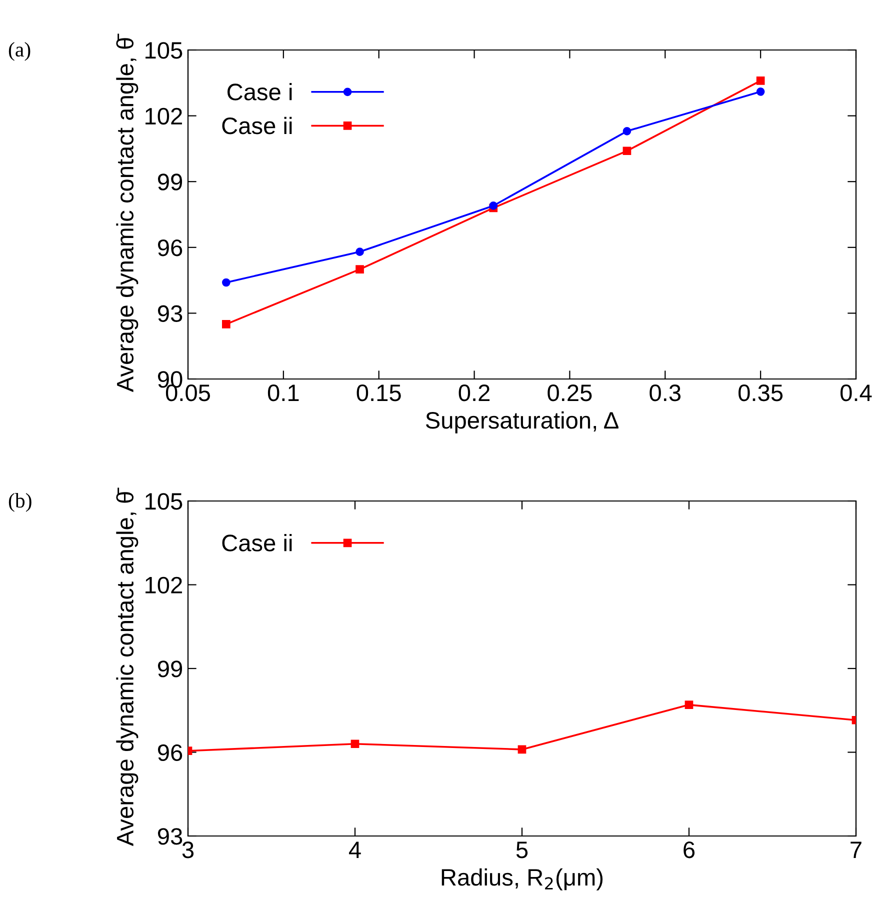 The height and width of the screenshot is (916, 875). What do you see at coordinates (283, 393) in the screenshot?
I see `x-tick-label: 0.1` at bounding box center [283, 393].